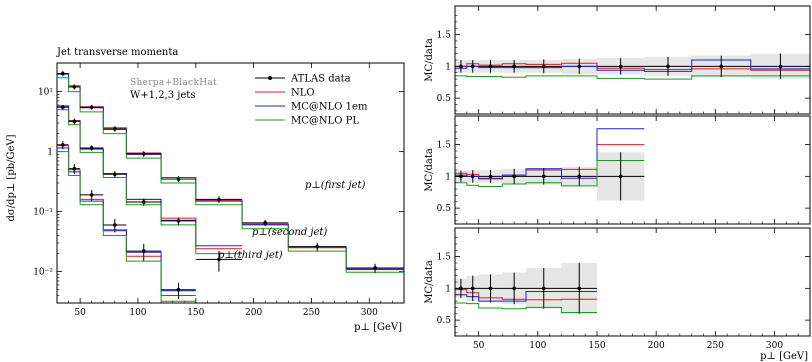 The image size is (812, 362). Describe the element at coordinates (369, 313) in the screenshot. I see `x-tick-label: 300` at that location.